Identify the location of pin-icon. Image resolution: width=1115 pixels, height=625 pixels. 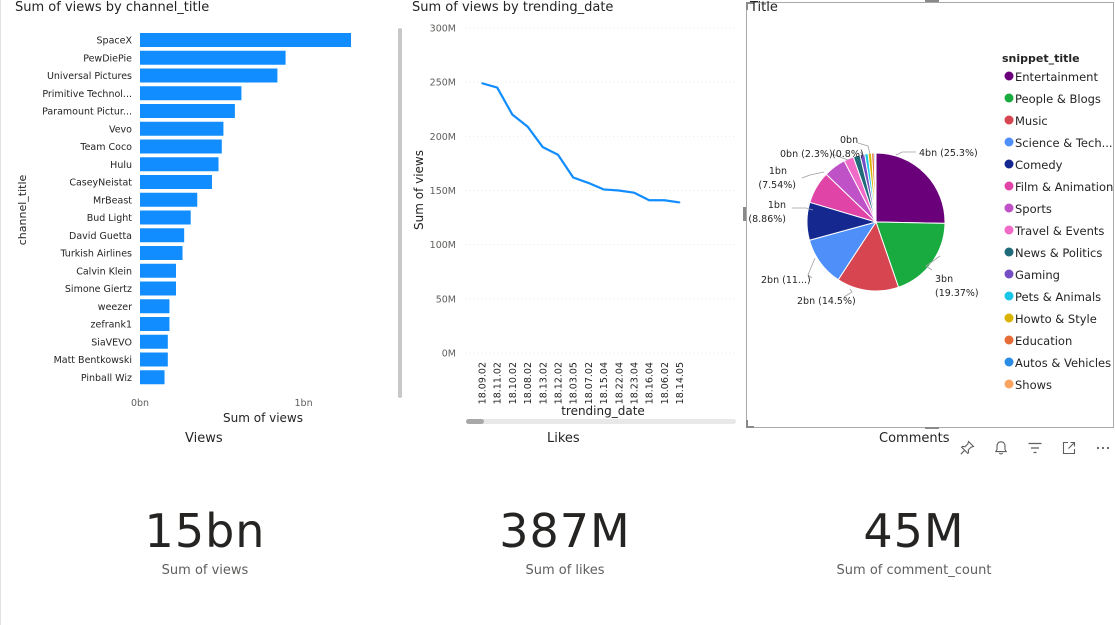
(967, 448).